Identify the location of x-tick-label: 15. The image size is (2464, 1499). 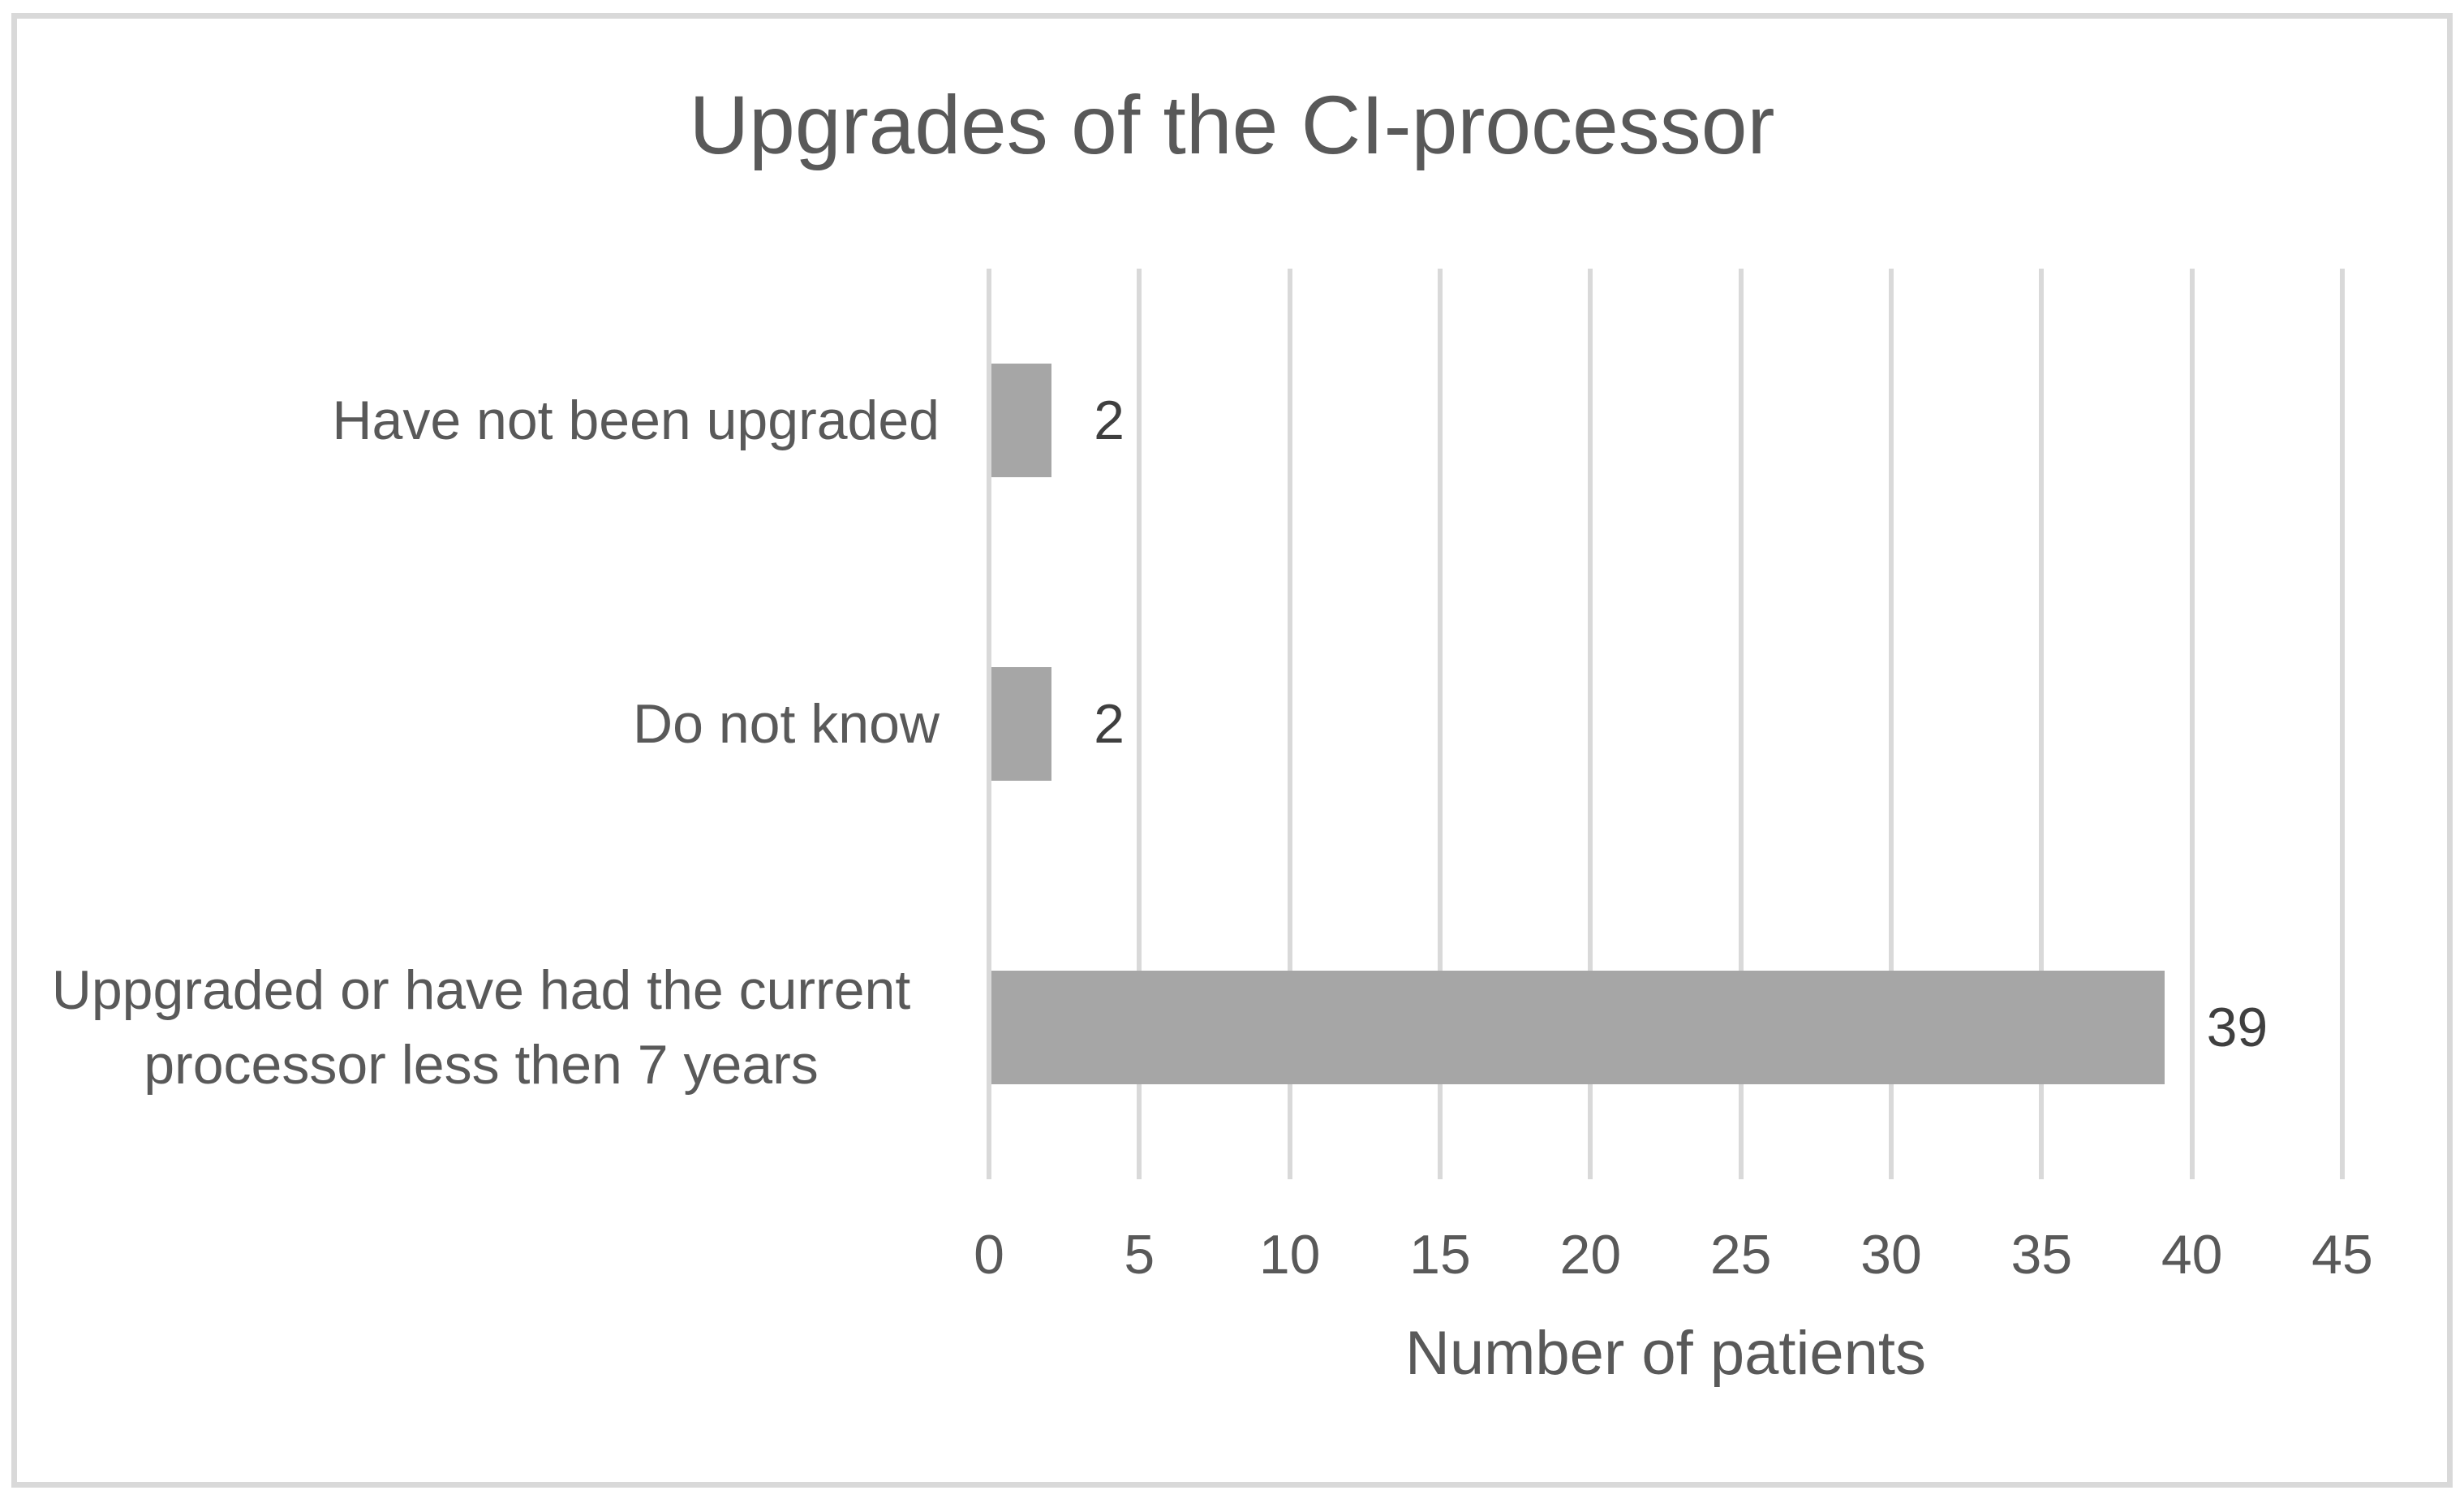
(1440, 1255).